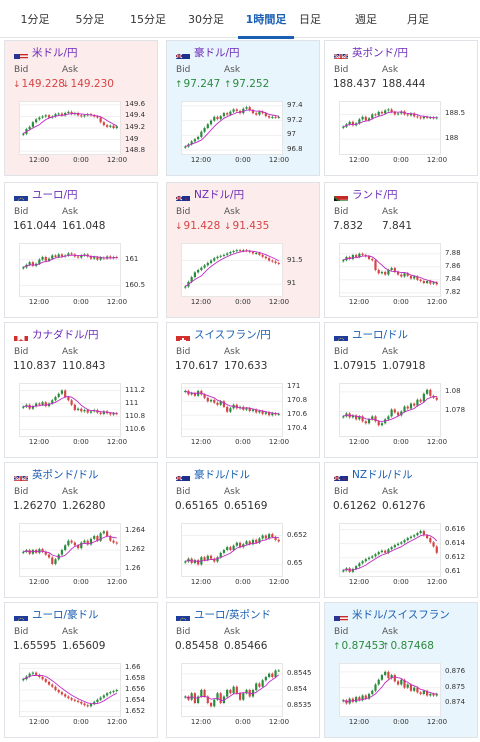 Image resolution: width=480 pixels, height=742 pixels. I want to click on bid-value-group: 0.61262, so click(354, 506).